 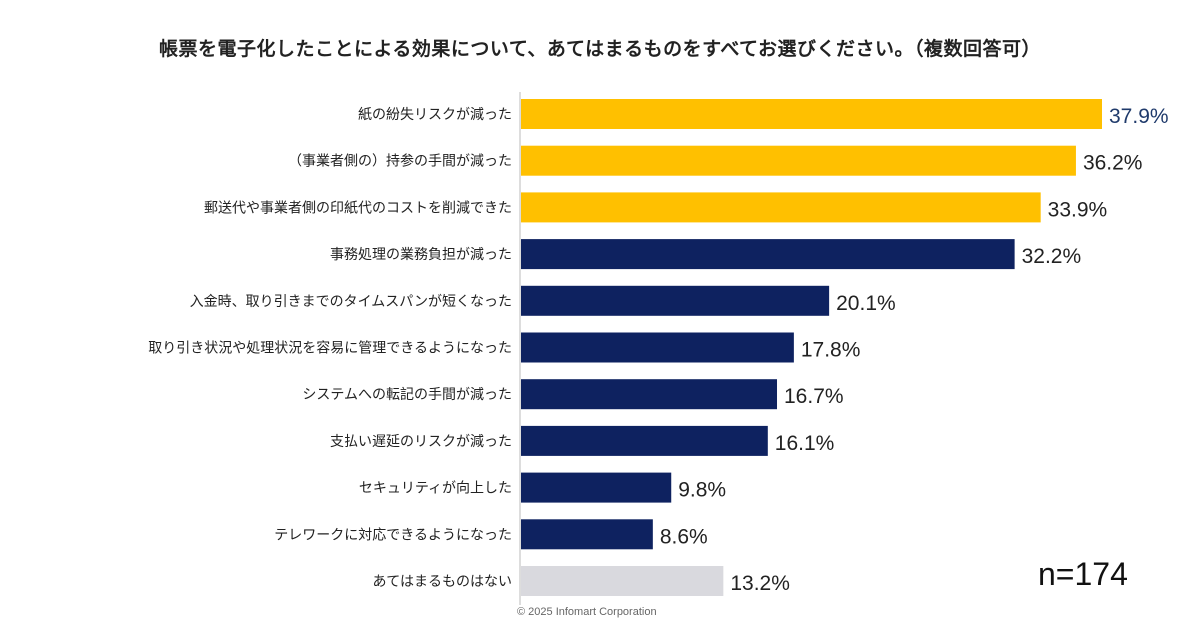 What do you see at coordinates (358, 207) in the screenshot?
I see `category-label: 郵送代や事業者側の印紙代のコストを削減できた` at bounding box center [358, 207].